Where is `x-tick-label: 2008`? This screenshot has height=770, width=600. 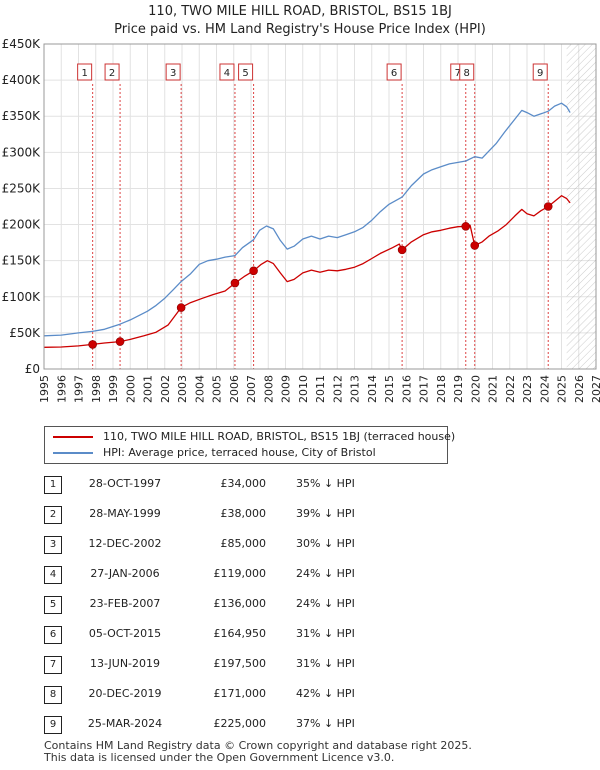
x-tick-label: 2008 is located at coordinates (268, 389).